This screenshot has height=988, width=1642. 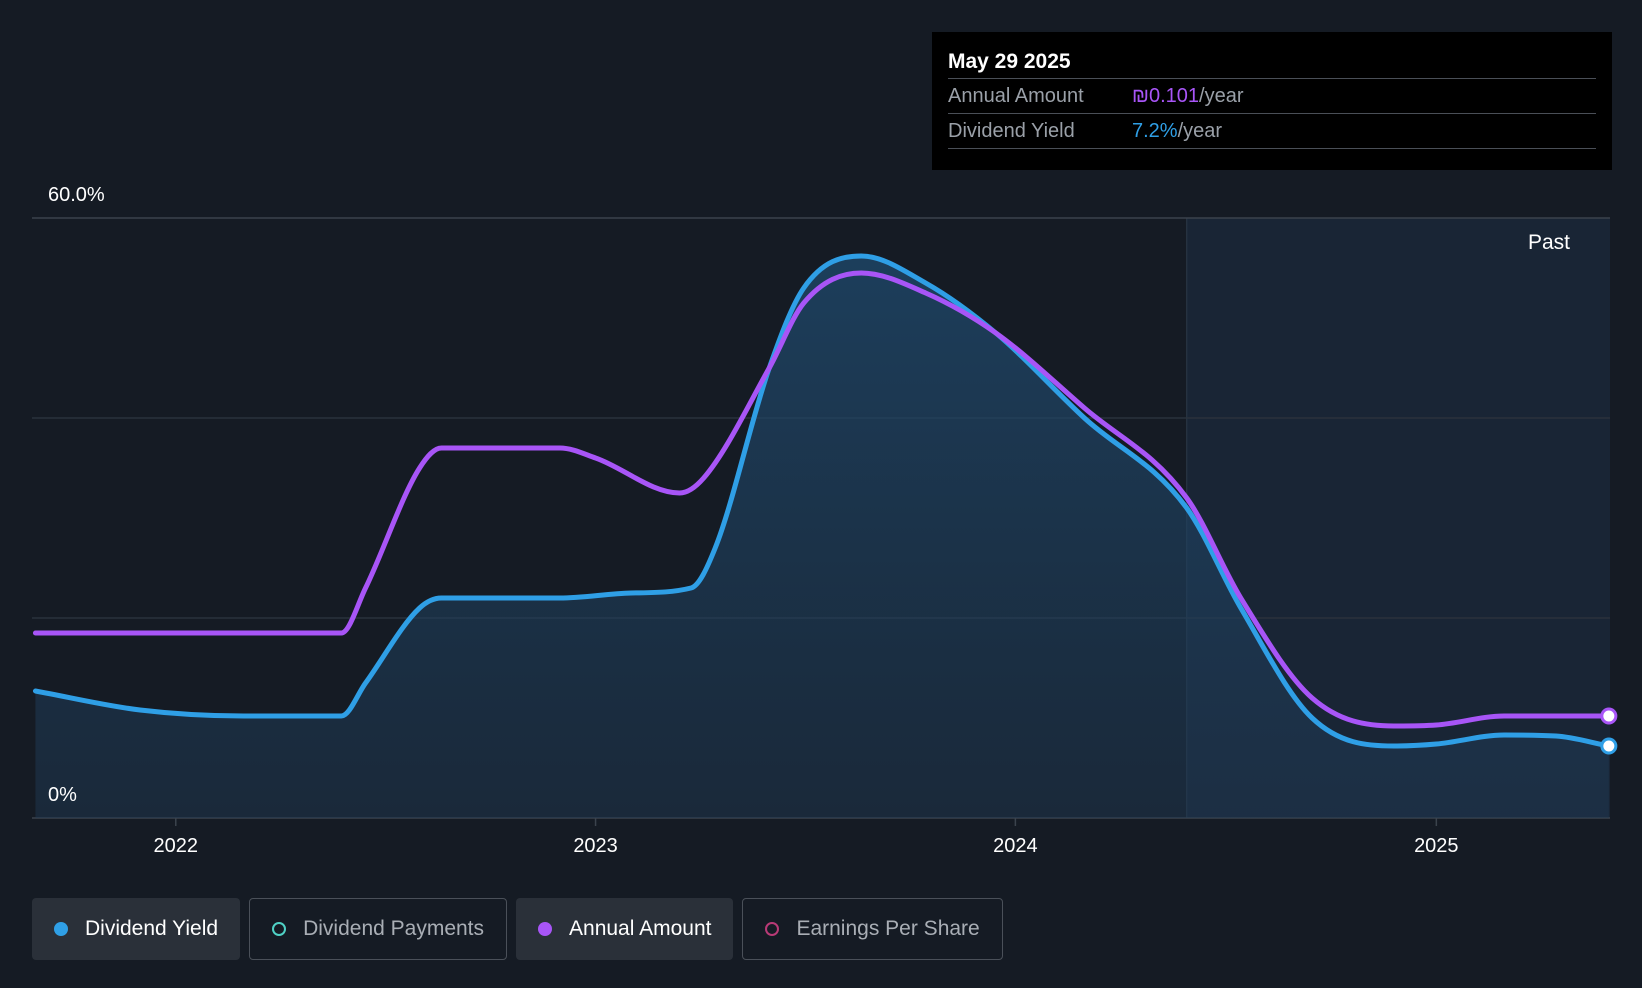 I want to click on tooltip-label: Dividend Yield, so click(x=1011, y=131).